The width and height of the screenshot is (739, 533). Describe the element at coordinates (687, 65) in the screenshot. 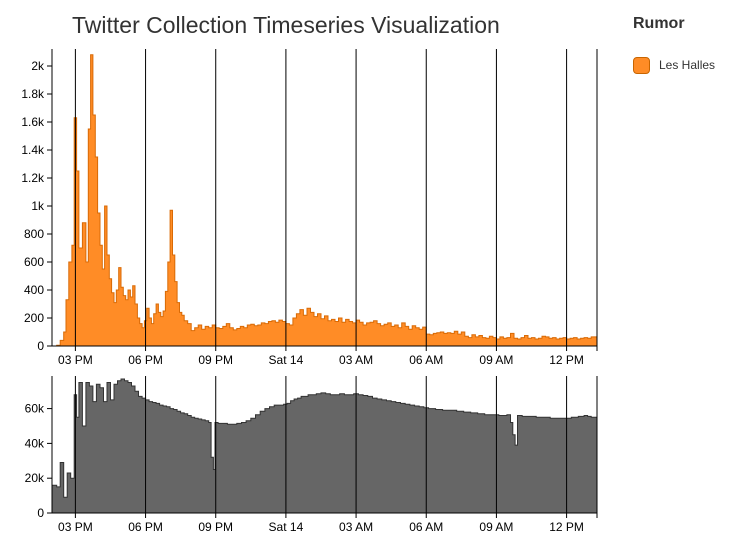

I see `legend-label: Les Halles` at that location.